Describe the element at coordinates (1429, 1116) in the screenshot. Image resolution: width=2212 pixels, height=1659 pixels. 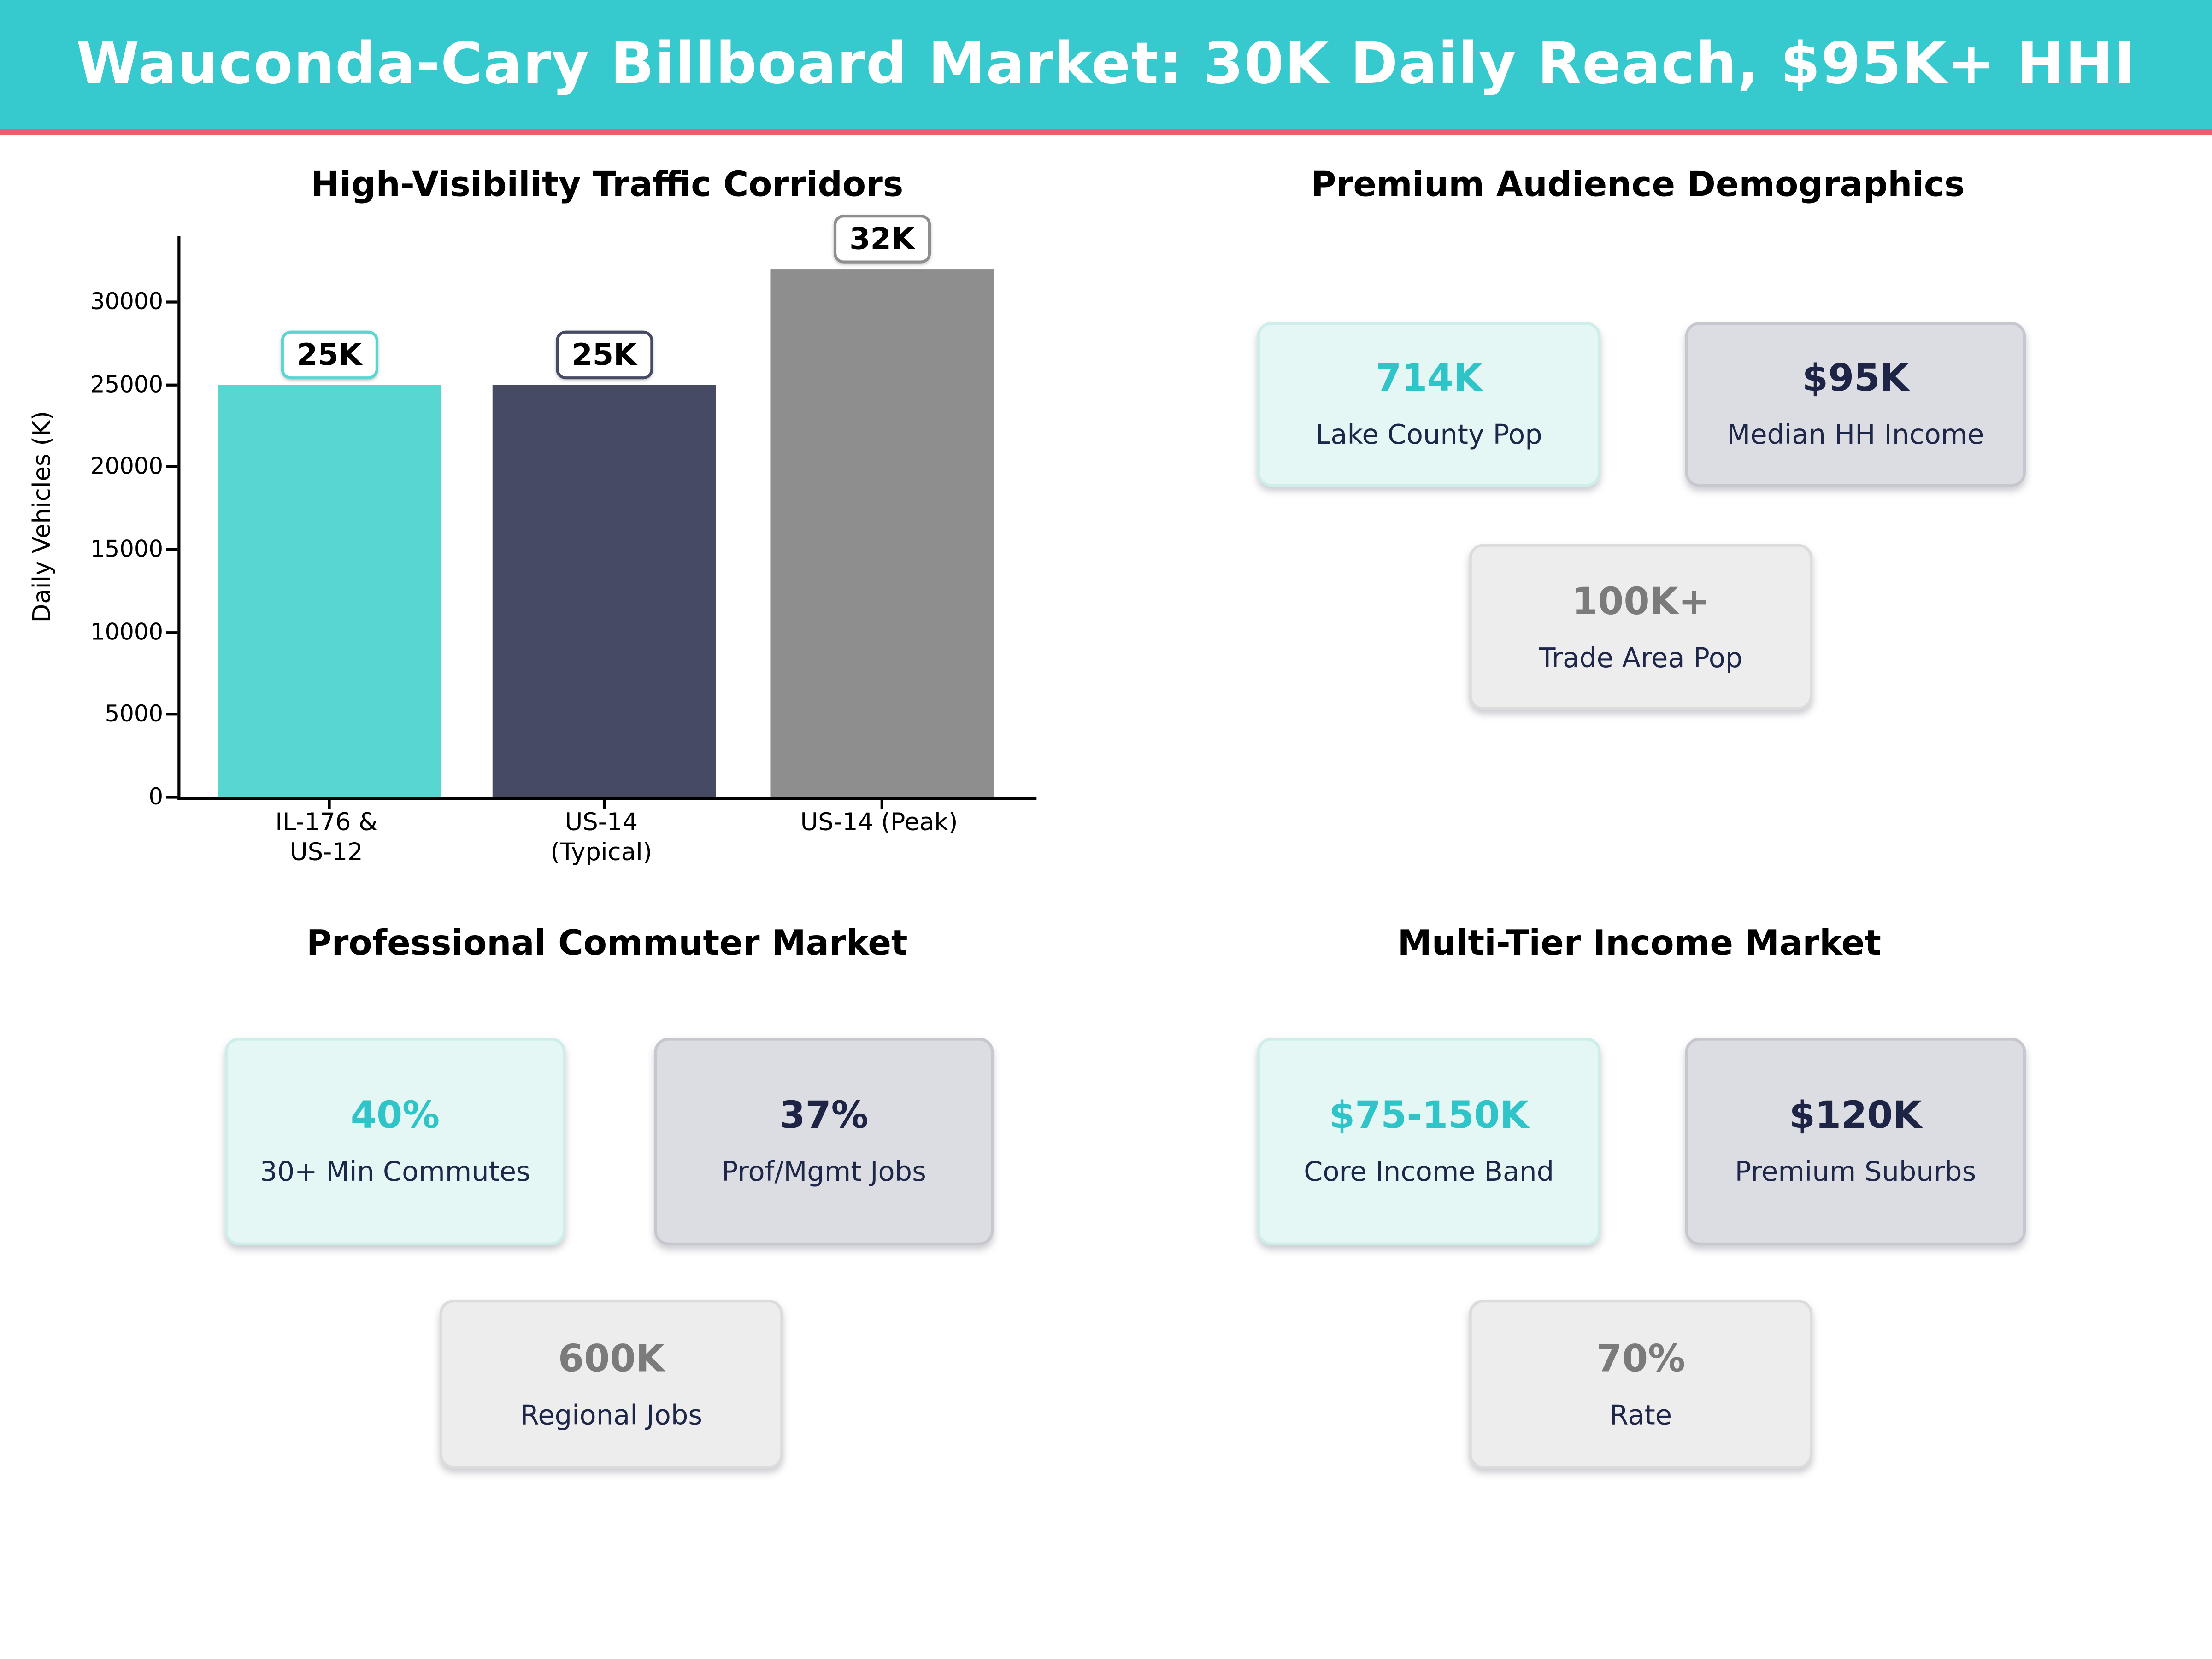
I see `stat-value: $75-150K` at that location.